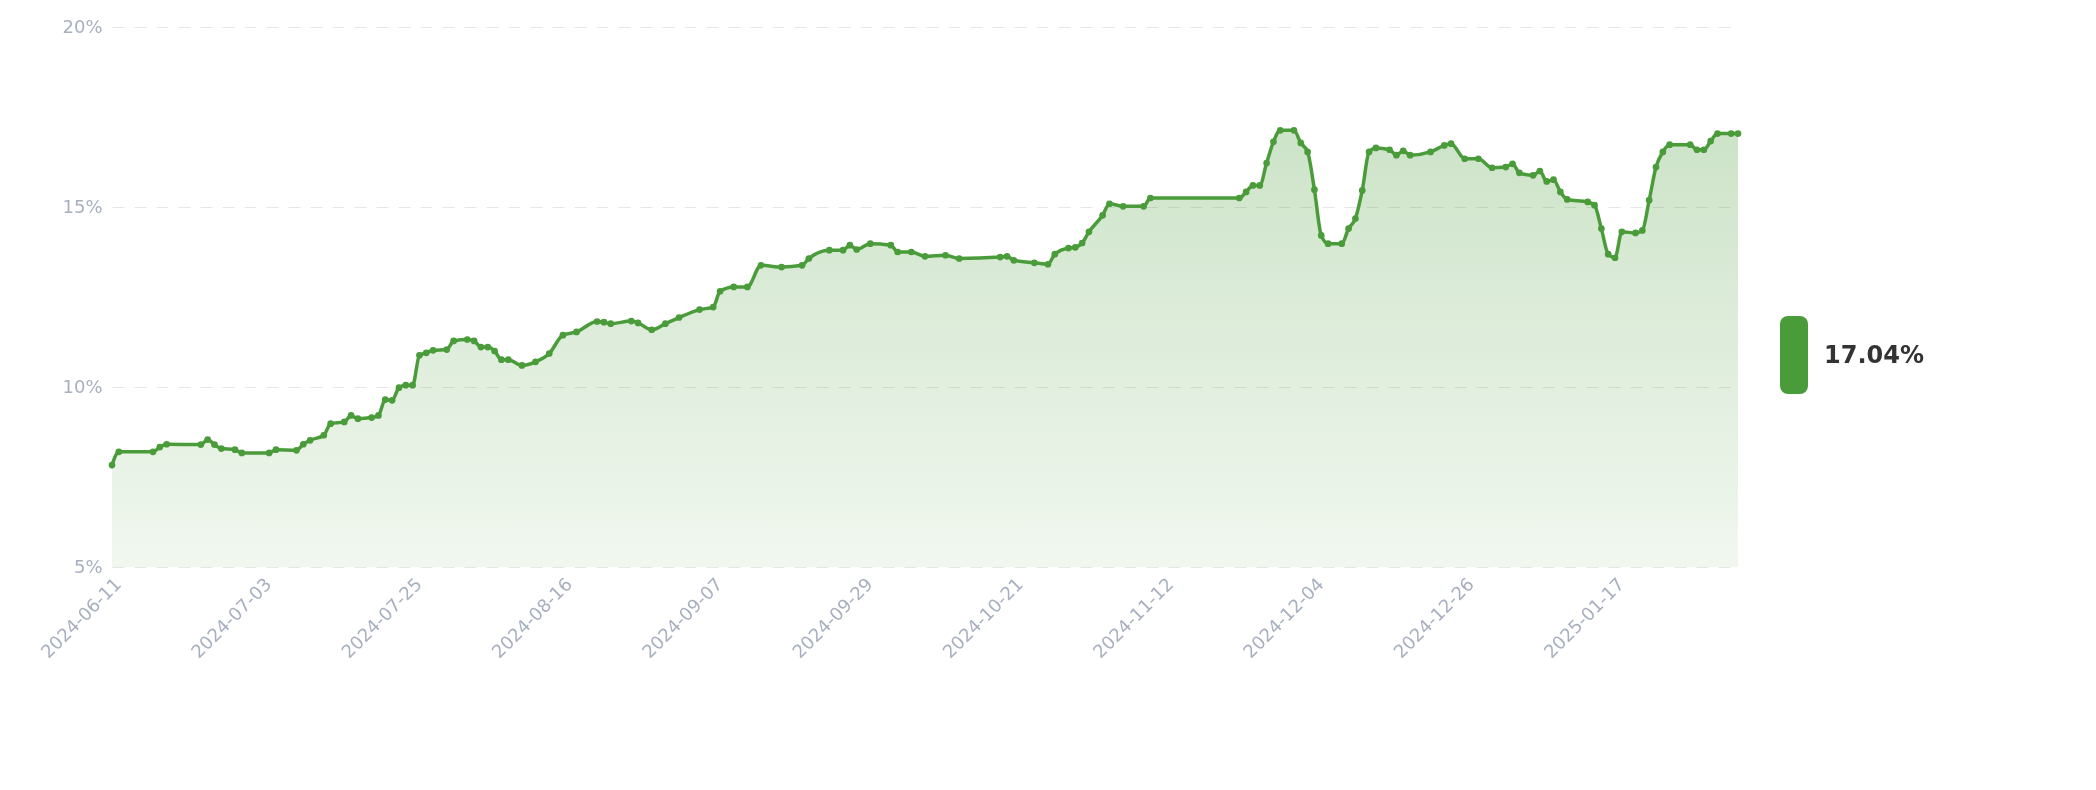 Image resolution: width=2096 pixels, height=790 pixels. Describe the element at coordinates (1874, 355) in the screenshot. I see `text: 17.04%` at that location.